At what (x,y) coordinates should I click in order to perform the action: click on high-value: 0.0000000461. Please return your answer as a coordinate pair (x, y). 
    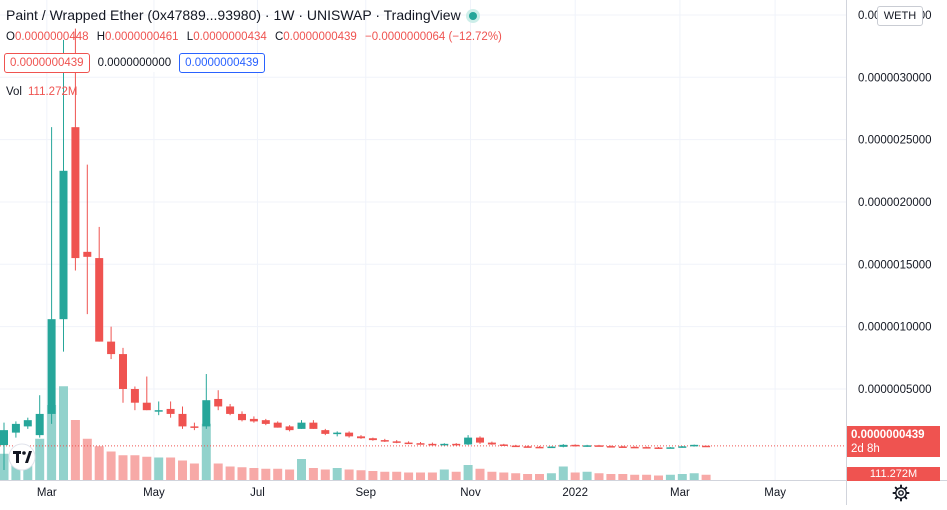
    Looking at the image, I should click on (142, 37).